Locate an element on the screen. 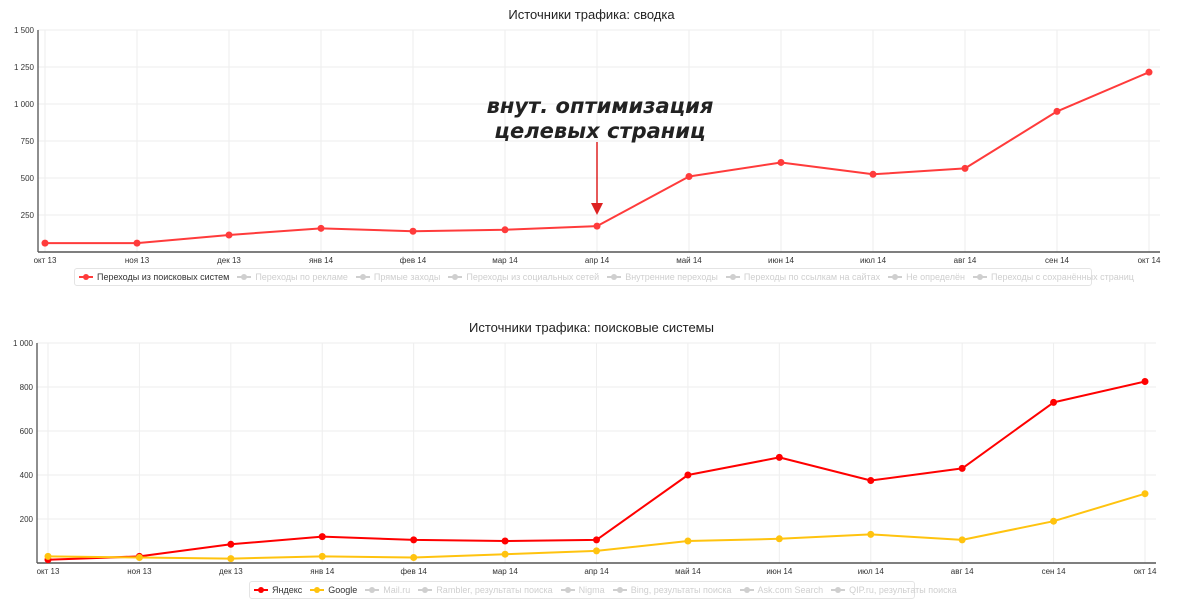  legend-label: Яндекс is located at coordinates (287, 590).